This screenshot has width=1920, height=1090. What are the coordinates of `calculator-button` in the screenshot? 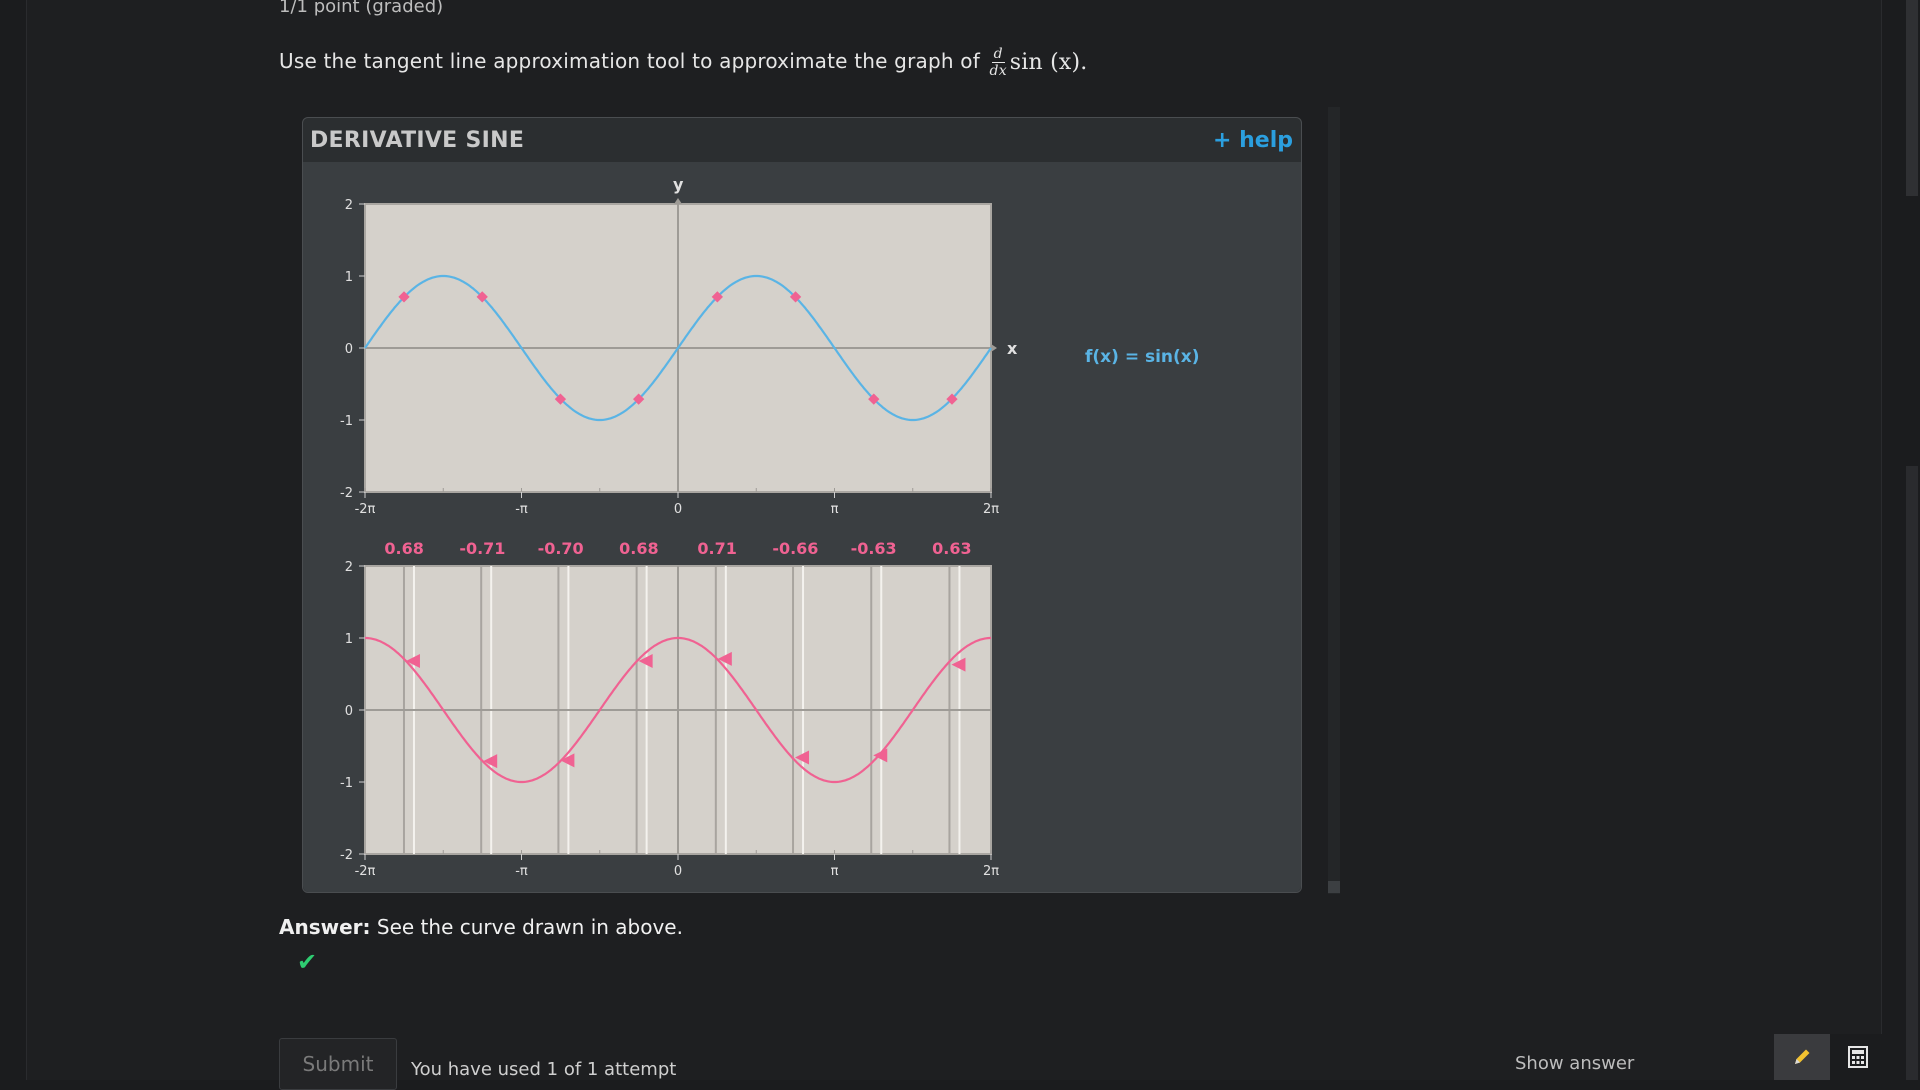 It's located at (1858, 1057).